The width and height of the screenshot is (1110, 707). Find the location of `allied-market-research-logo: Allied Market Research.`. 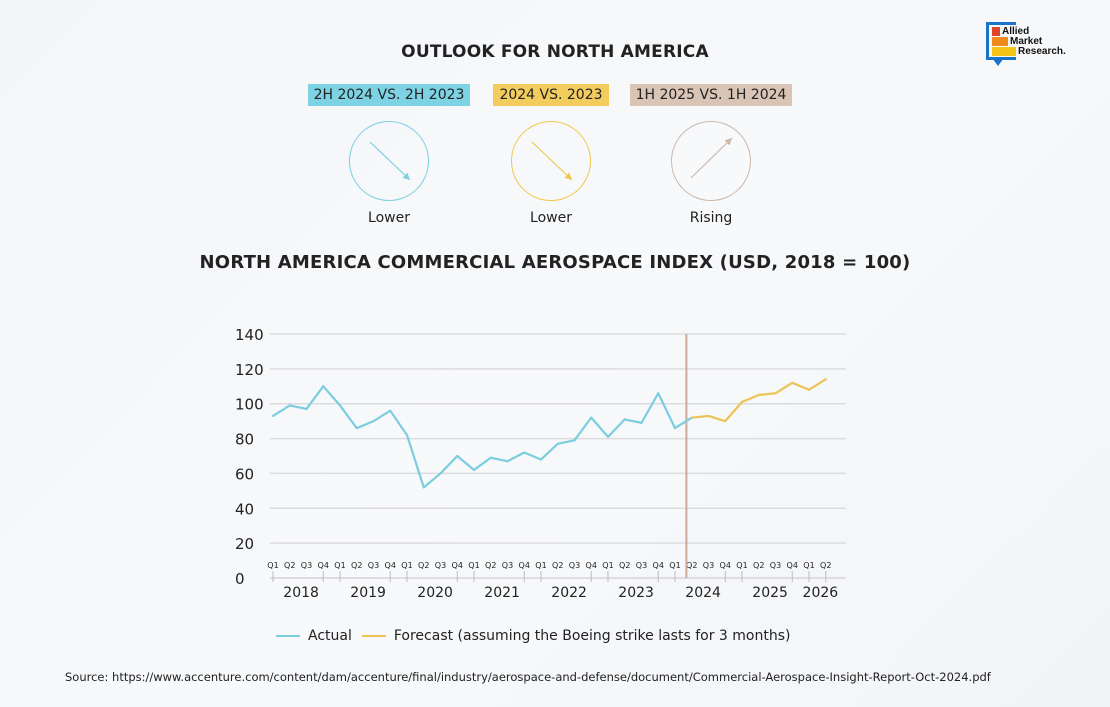

allied-market-research-logo: Allied Market Research. is located at coordinates (1031, 45).